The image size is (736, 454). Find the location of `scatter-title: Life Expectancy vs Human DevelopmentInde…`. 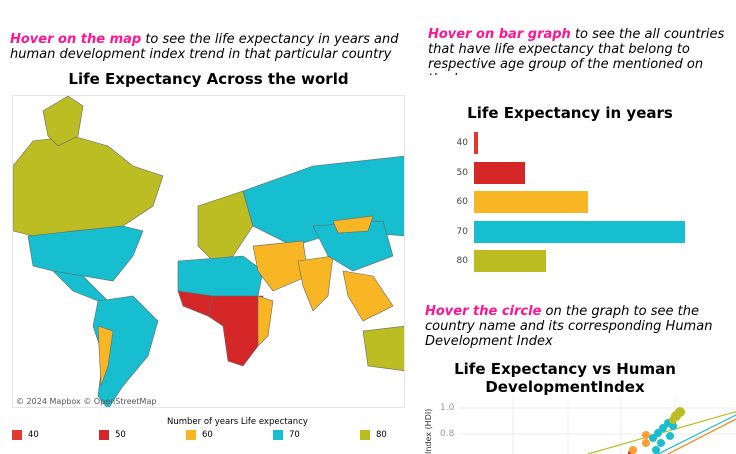

scatter-title: Life Expectancy vs Human DevelopmentInde… is located at coordinates (565, 378).